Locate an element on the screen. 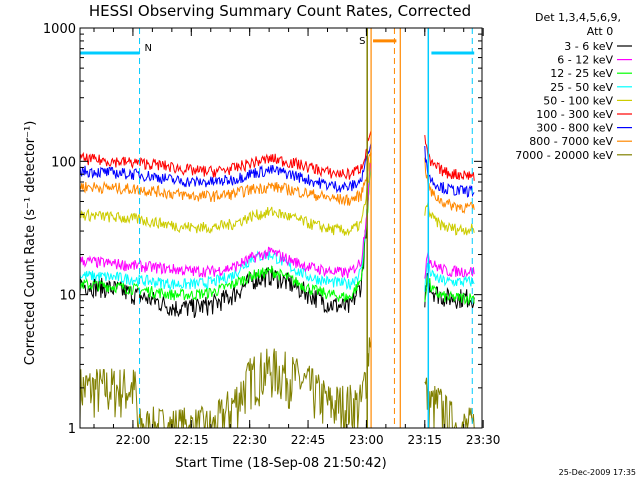  x-tick-label: 23:30 is located at coordinates (483, 440).